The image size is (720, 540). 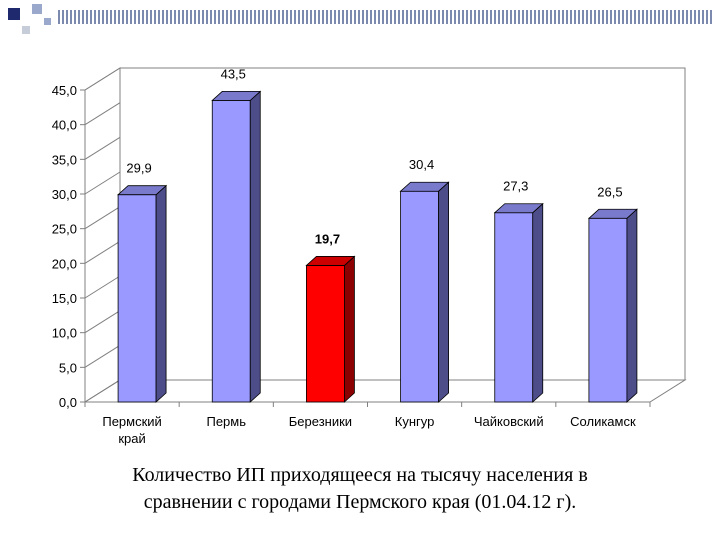 What do you see at coordinates (29, 19) in the screenshot?
I see `decorative-squares` at bounding box center [29, 19].